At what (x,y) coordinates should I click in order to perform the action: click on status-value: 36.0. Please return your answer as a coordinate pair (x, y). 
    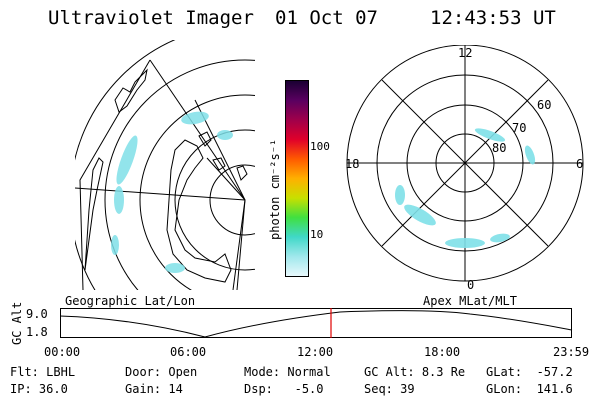
    Looking at the image, I should click on (53, 389).